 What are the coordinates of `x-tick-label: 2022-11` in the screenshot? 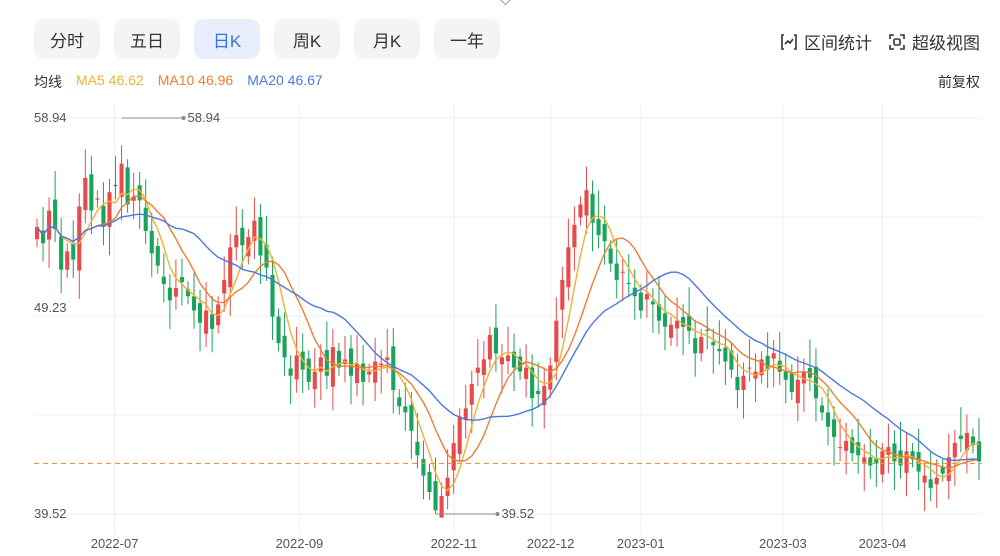 It's located at (454, 543).